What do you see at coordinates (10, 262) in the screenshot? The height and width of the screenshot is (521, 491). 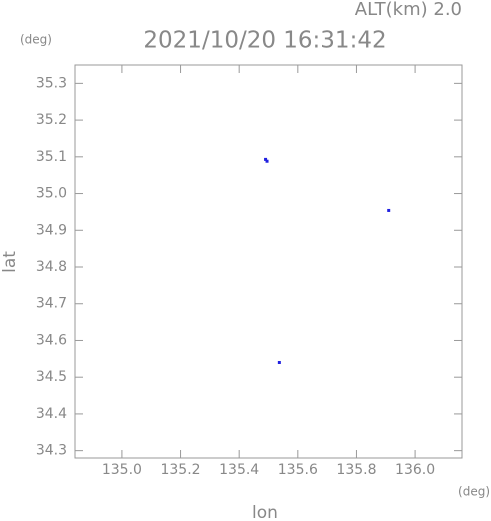 I see `y-axis-label: lat` at bounding box center [10, 262].